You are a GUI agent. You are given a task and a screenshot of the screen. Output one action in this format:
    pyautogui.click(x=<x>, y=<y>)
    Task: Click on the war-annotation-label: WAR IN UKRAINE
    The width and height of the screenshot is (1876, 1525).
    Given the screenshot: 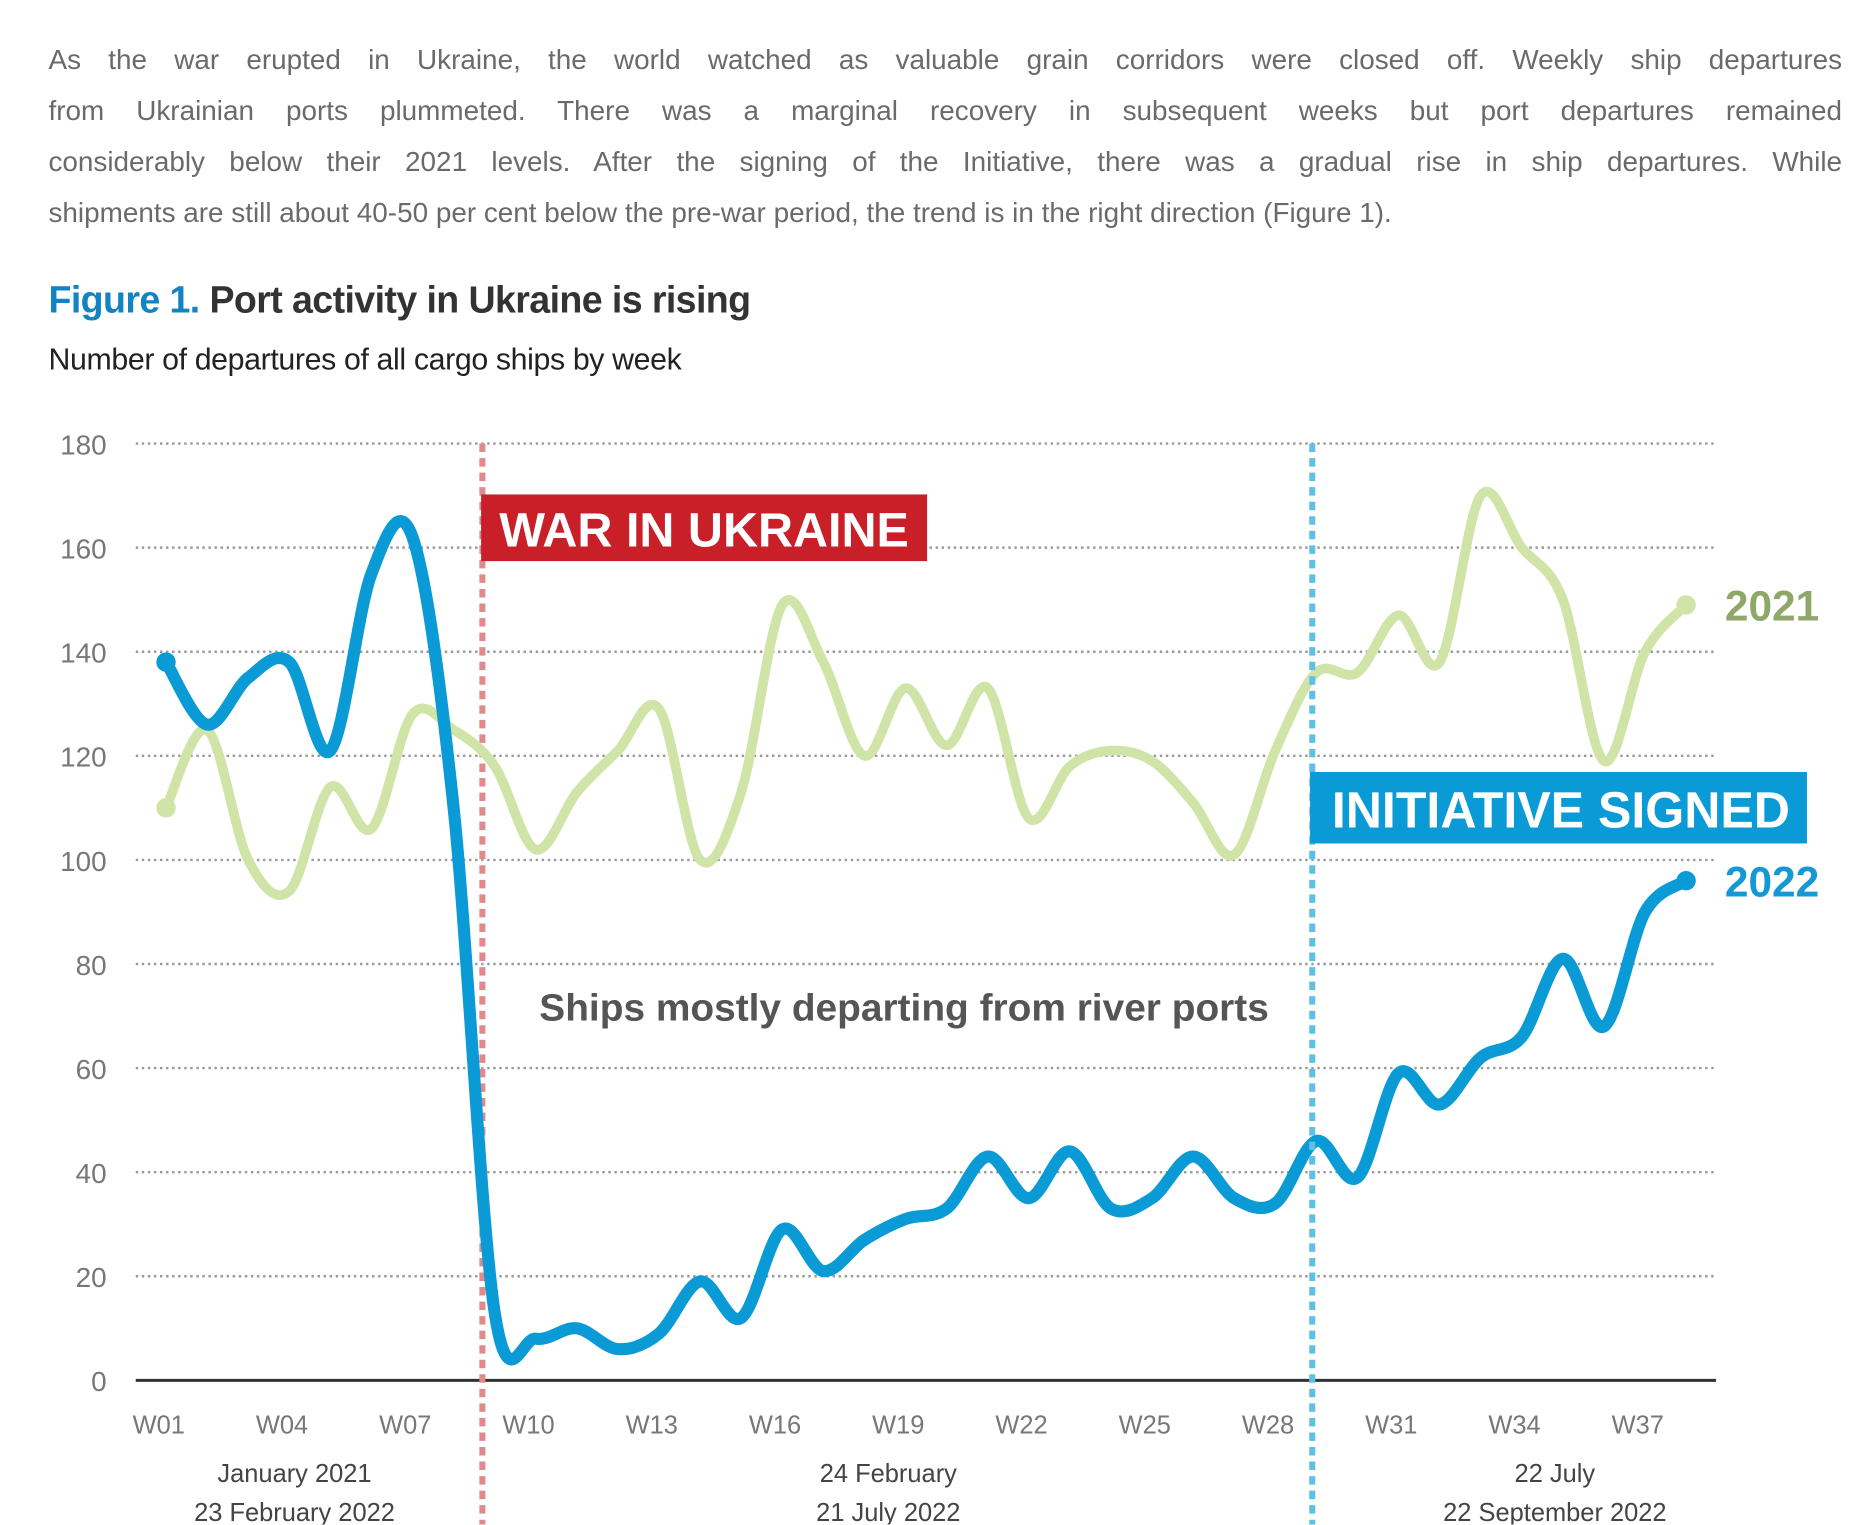 What is the action you would take?
    pyautogui.click(x=704, y=531)
    